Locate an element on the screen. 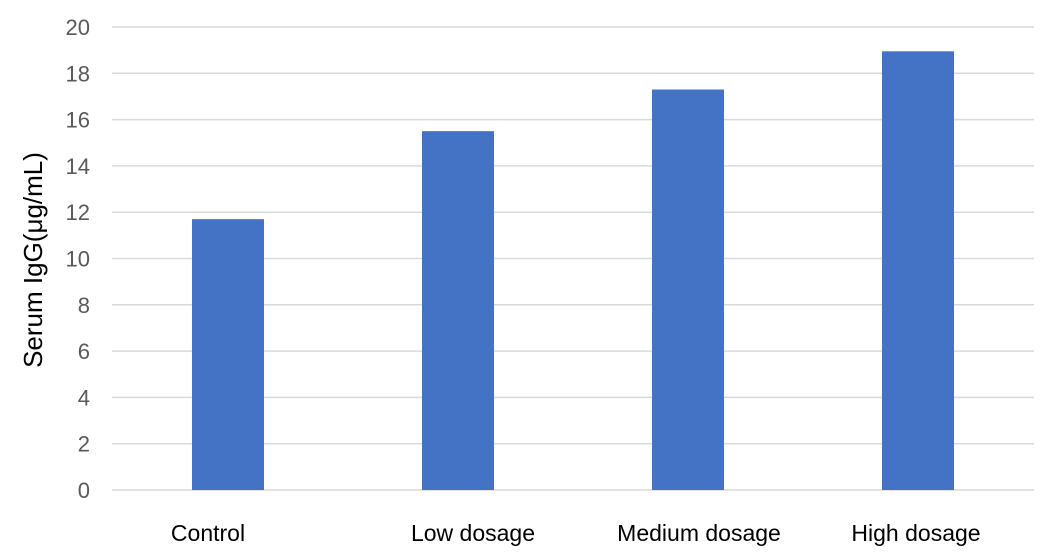 The image size is (1043, 558). y-tick-label: 6 is located at coordinates (84, 351).